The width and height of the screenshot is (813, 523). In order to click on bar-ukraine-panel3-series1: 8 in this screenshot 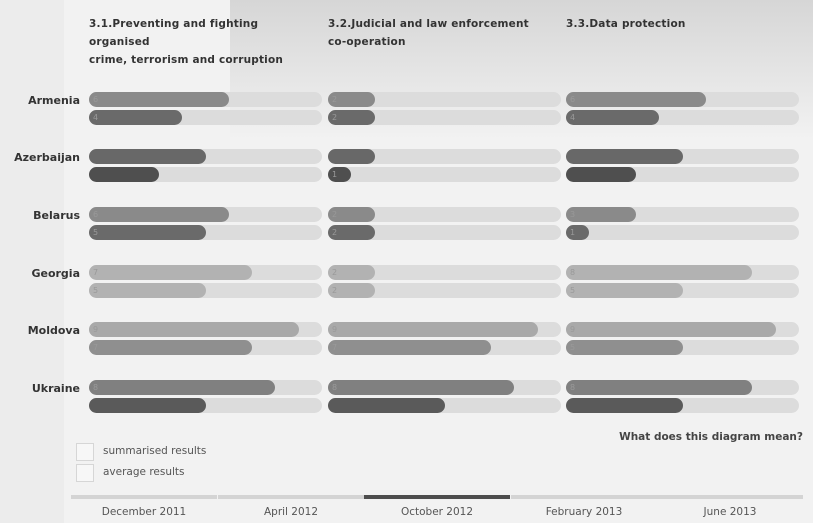, I will do `click(659, 387)`.